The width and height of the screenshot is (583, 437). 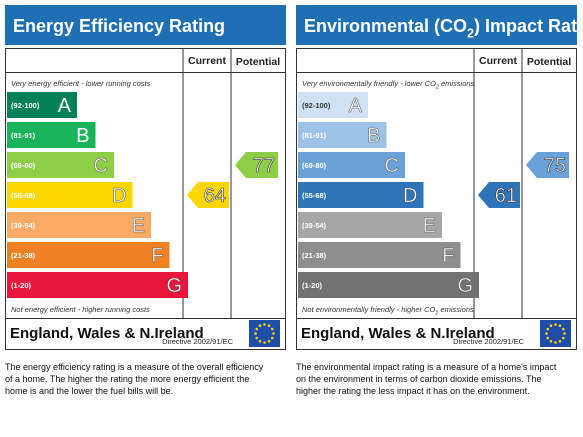 I want to click on band-letter: B, so click(x=373, y=136).